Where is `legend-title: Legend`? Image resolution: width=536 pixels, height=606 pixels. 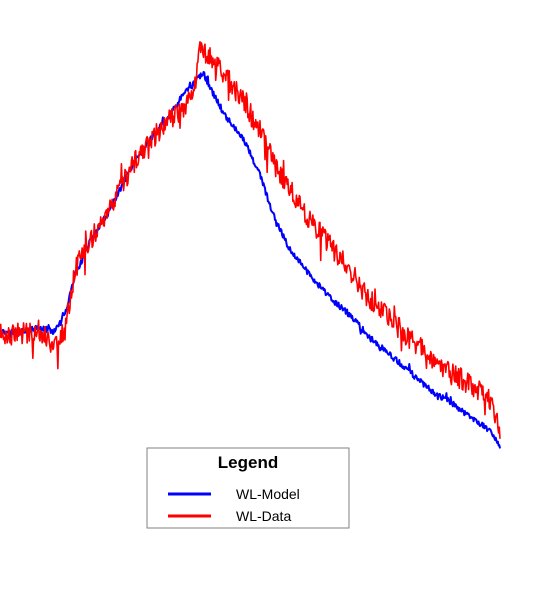
legend-title: Legend is located at coordinates (248, 462).